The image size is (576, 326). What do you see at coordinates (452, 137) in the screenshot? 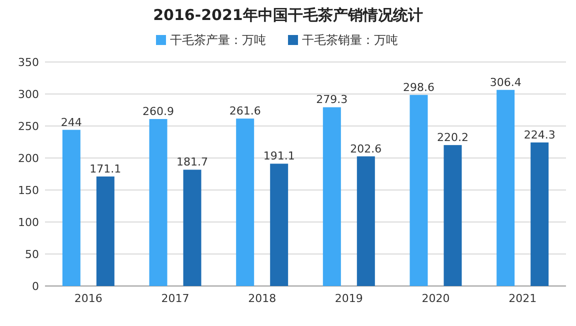
I see `data-label: 220.2` at bounding box center [452, 137].